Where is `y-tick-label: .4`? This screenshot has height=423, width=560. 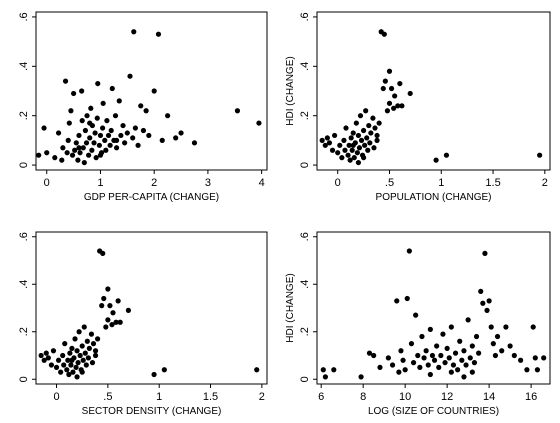 y-tick-label: .4 is located at coordinates (24, 66).